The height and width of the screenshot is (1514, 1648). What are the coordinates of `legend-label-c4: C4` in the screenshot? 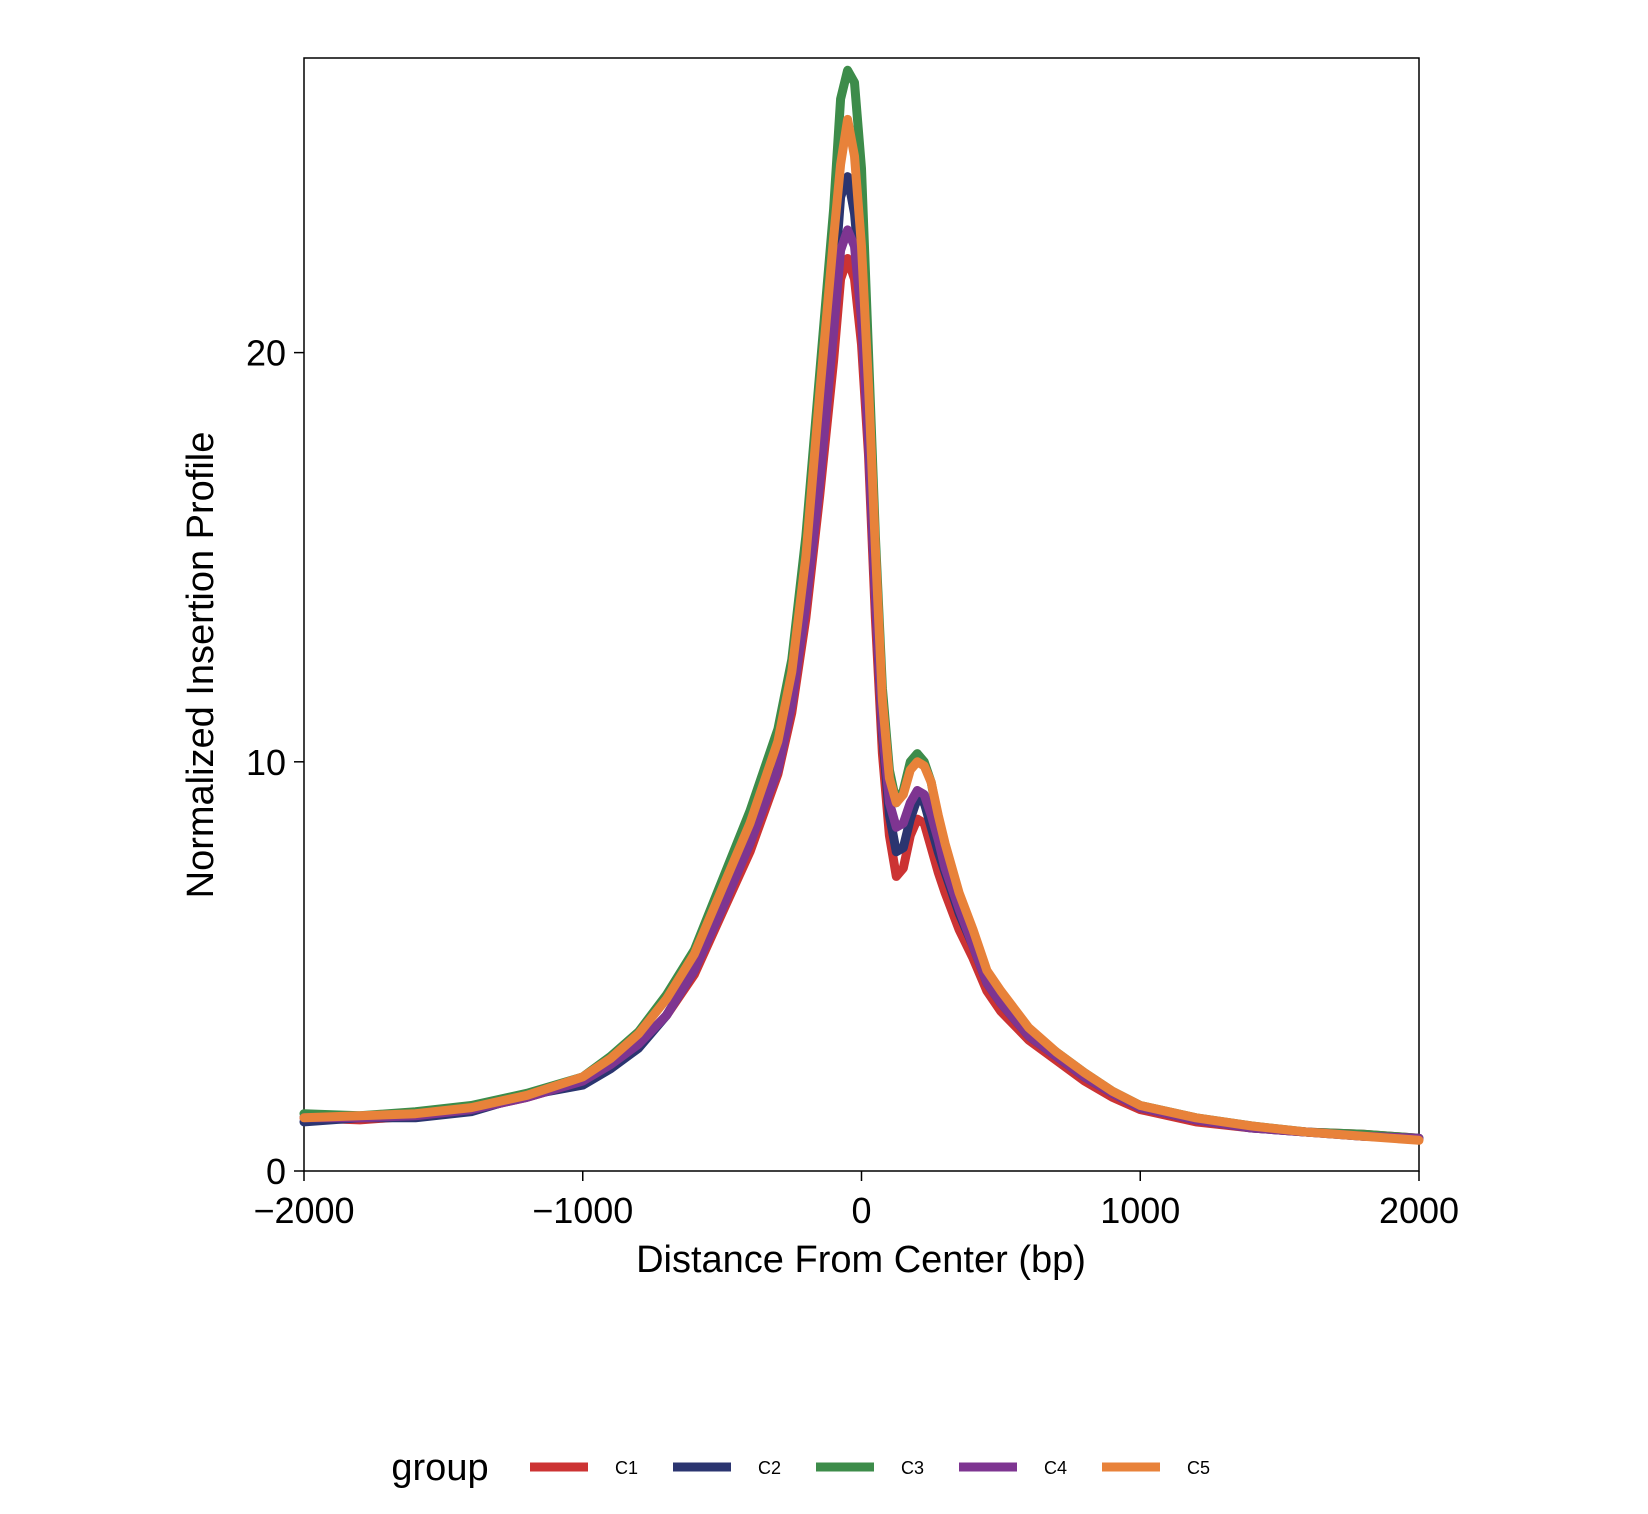 It's located at (1055, 1468).